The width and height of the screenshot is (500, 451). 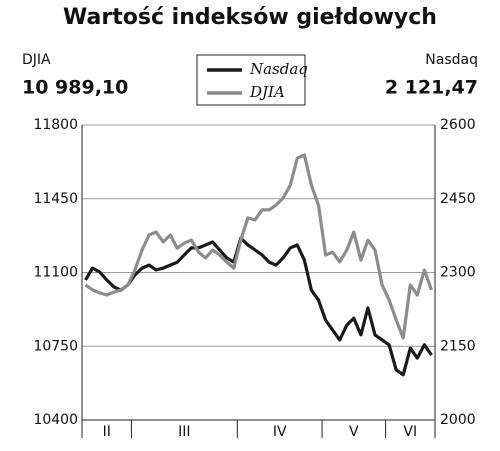 I want to click on y2-tick-label: 2450, so click(x=458, y=199).